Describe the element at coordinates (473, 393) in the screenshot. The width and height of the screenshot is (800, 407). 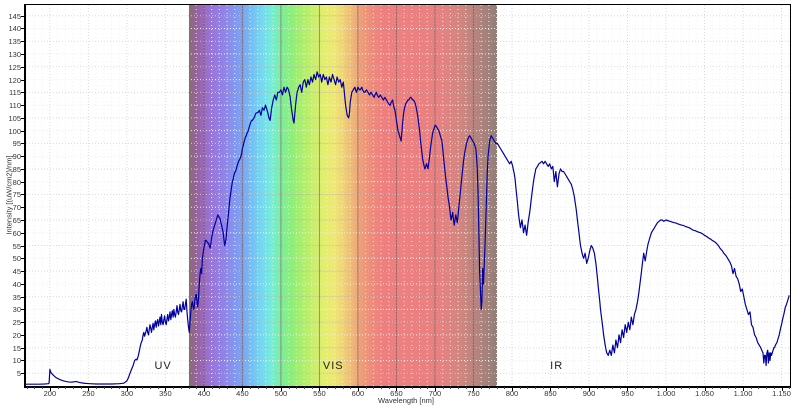
I see `x-tick-label: 750` at that location.